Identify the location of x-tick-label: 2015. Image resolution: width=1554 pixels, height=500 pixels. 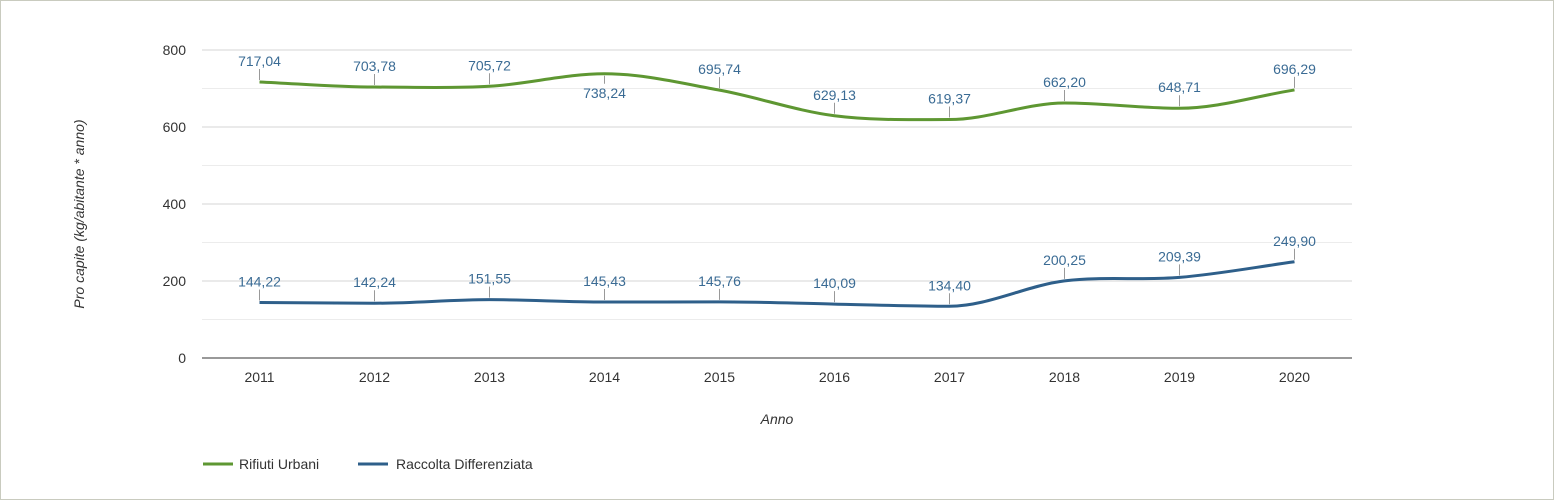
(719, 377).